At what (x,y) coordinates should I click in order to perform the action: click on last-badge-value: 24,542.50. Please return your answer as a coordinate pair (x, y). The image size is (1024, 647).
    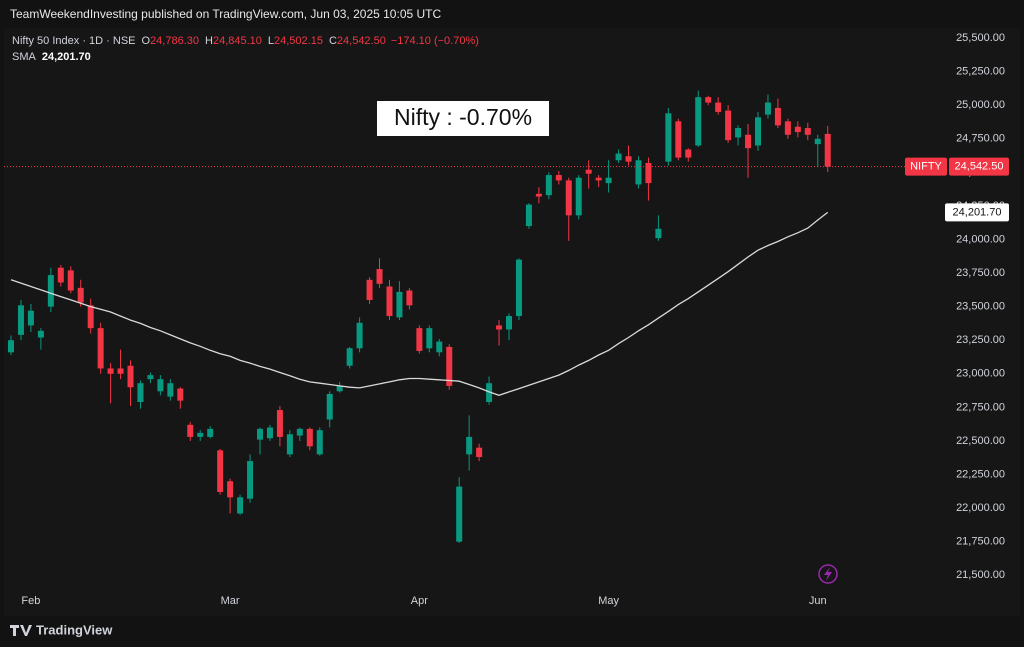
    Looking at the image, I should click on (979, 167).